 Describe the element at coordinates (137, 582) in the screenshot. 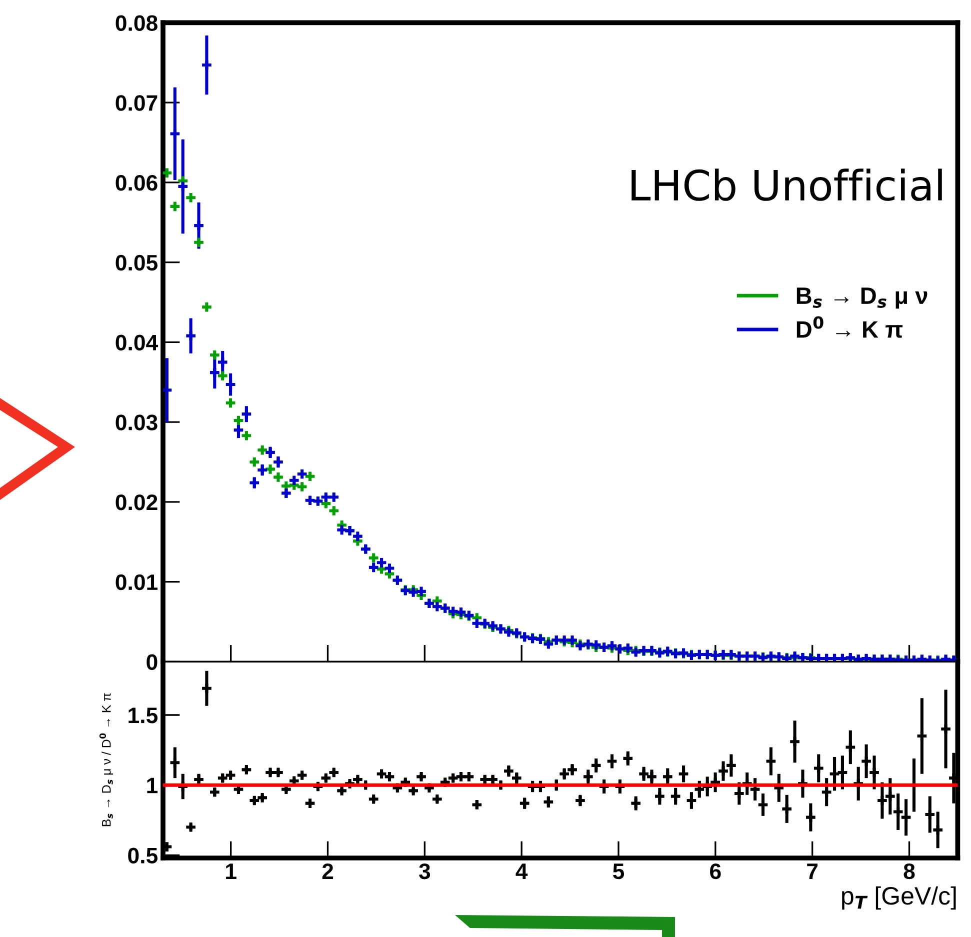

I see `y-tick-label: 0.01` at that location.